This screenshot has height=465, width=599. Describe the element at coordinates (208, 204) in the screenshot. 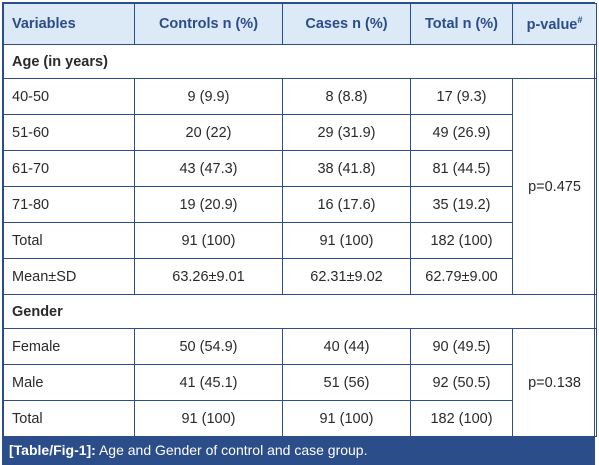

I see `cell-controls: 19 (20.9)` at that location.